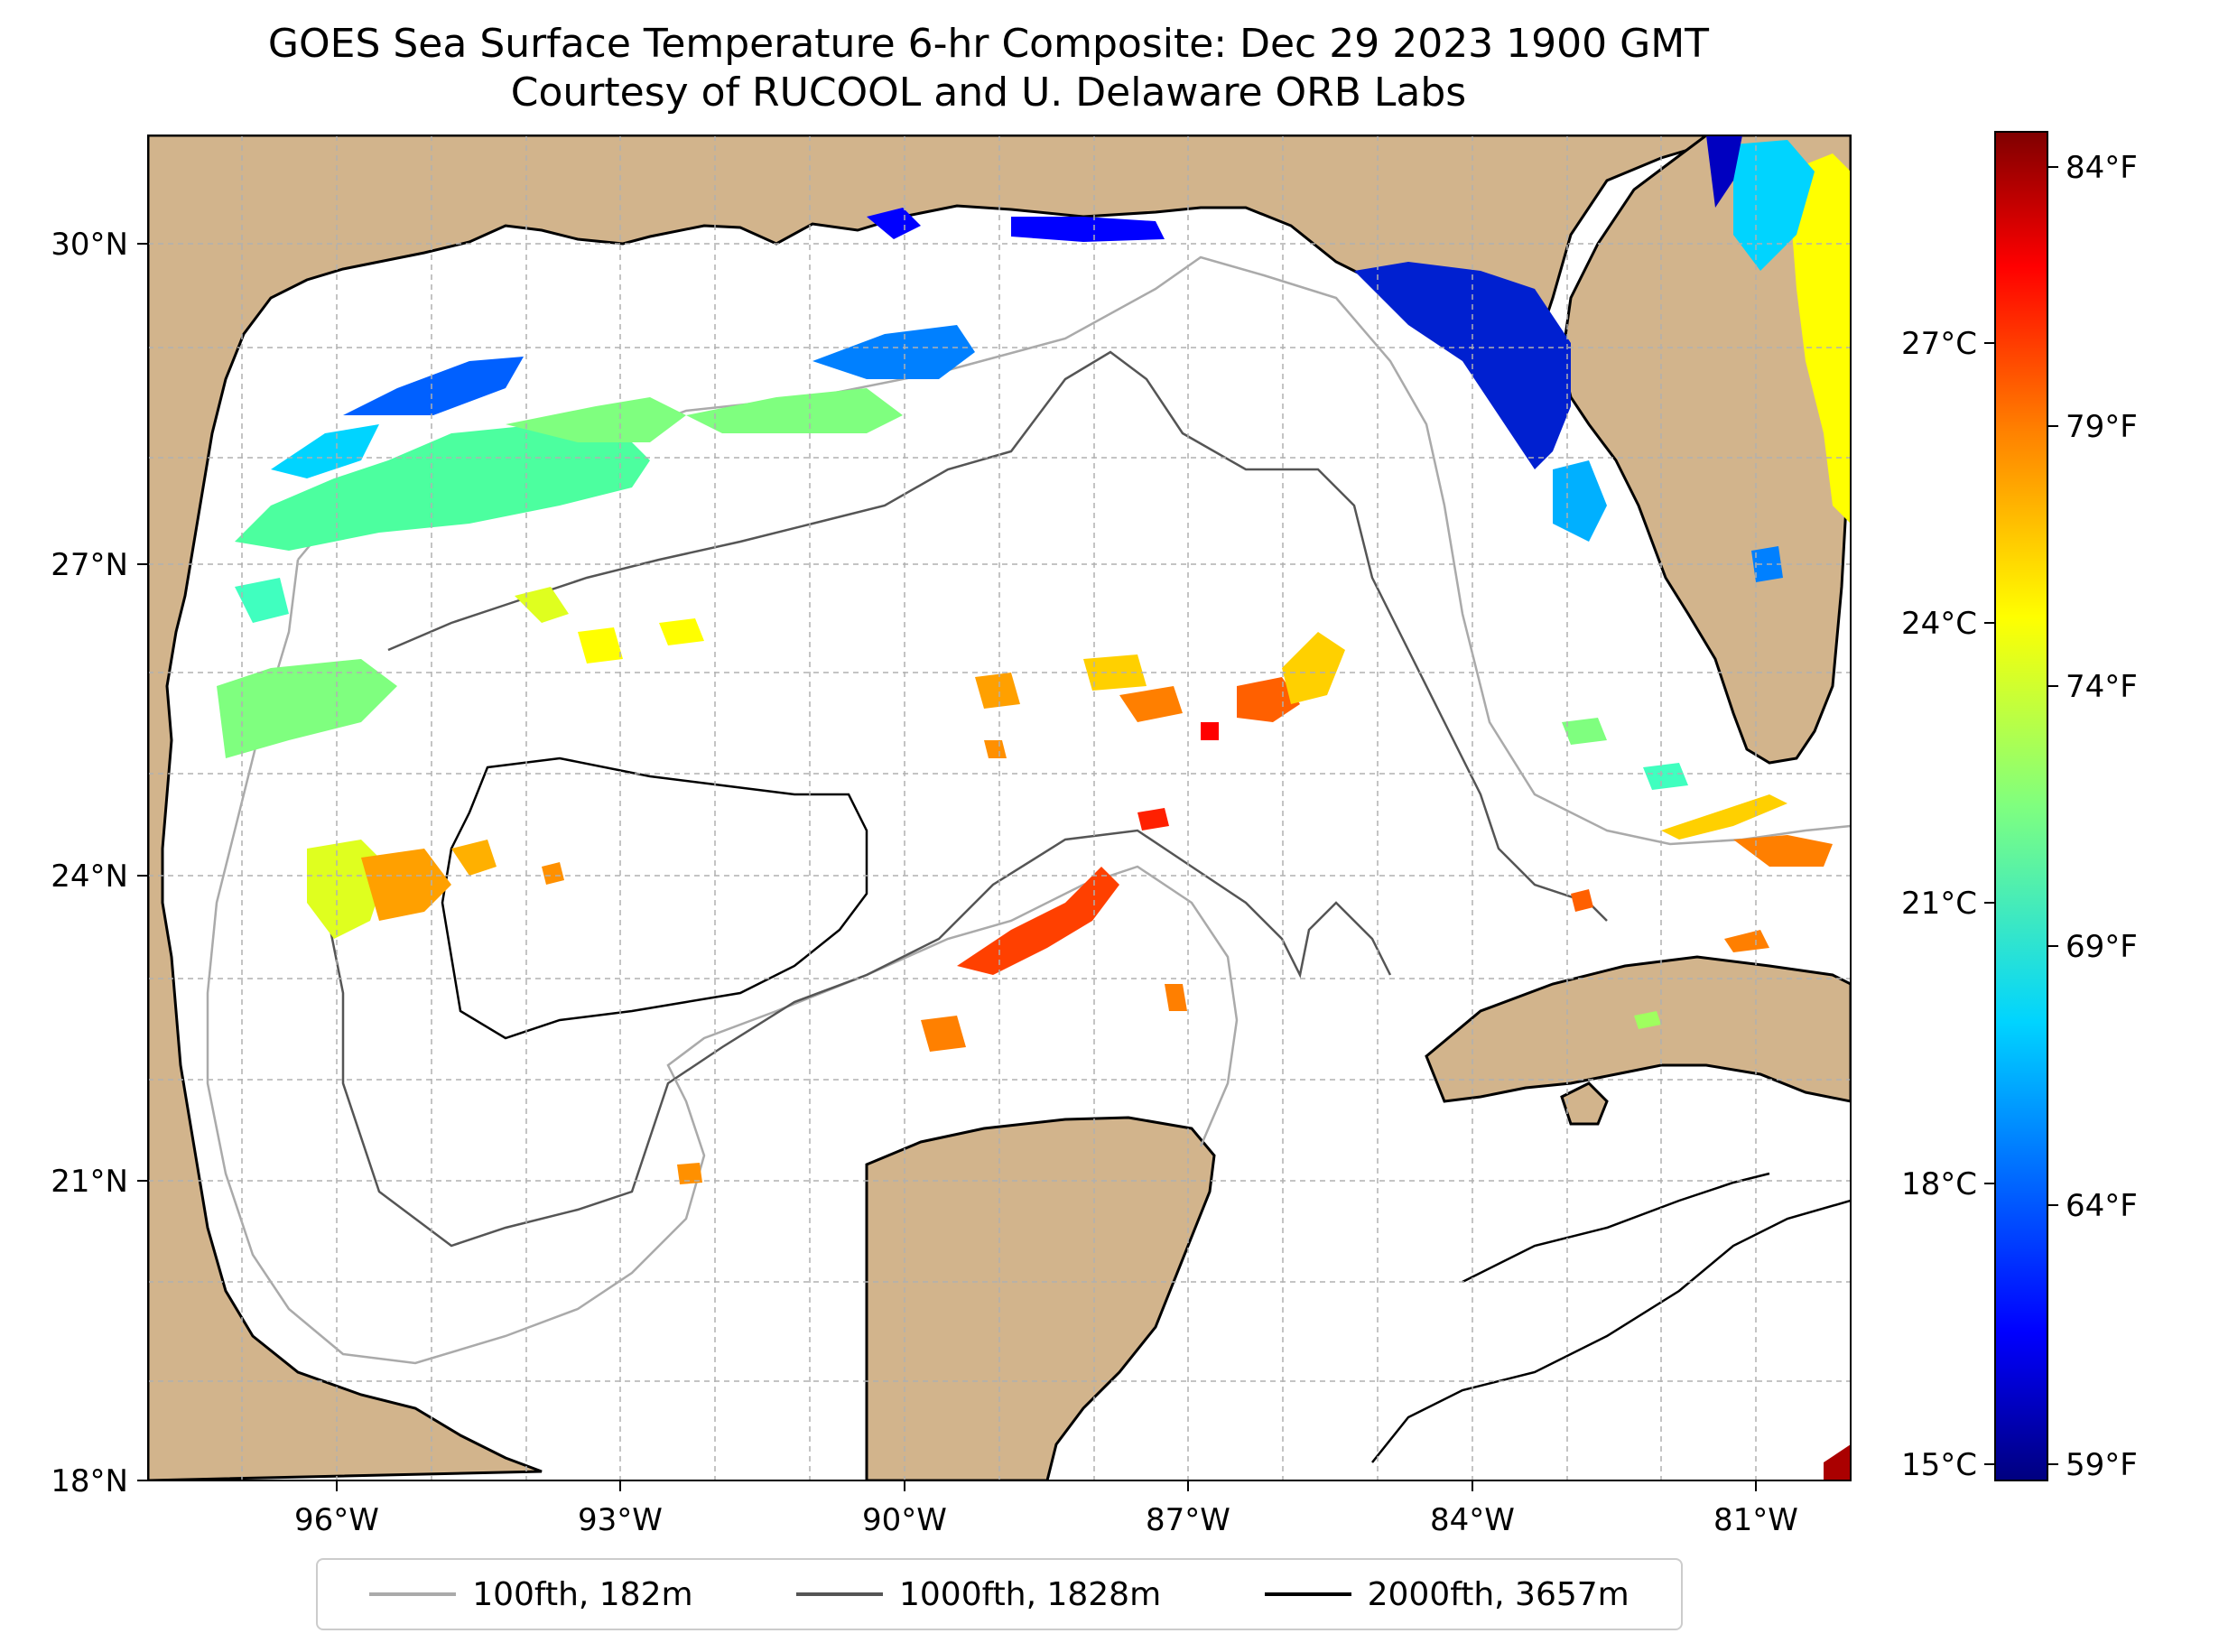 The image size is (2219, 1652). What do you see at coordinates (1582, 900) in the screenshot?
I see `sst-straits-orange` at bounding box center [1582, 900].